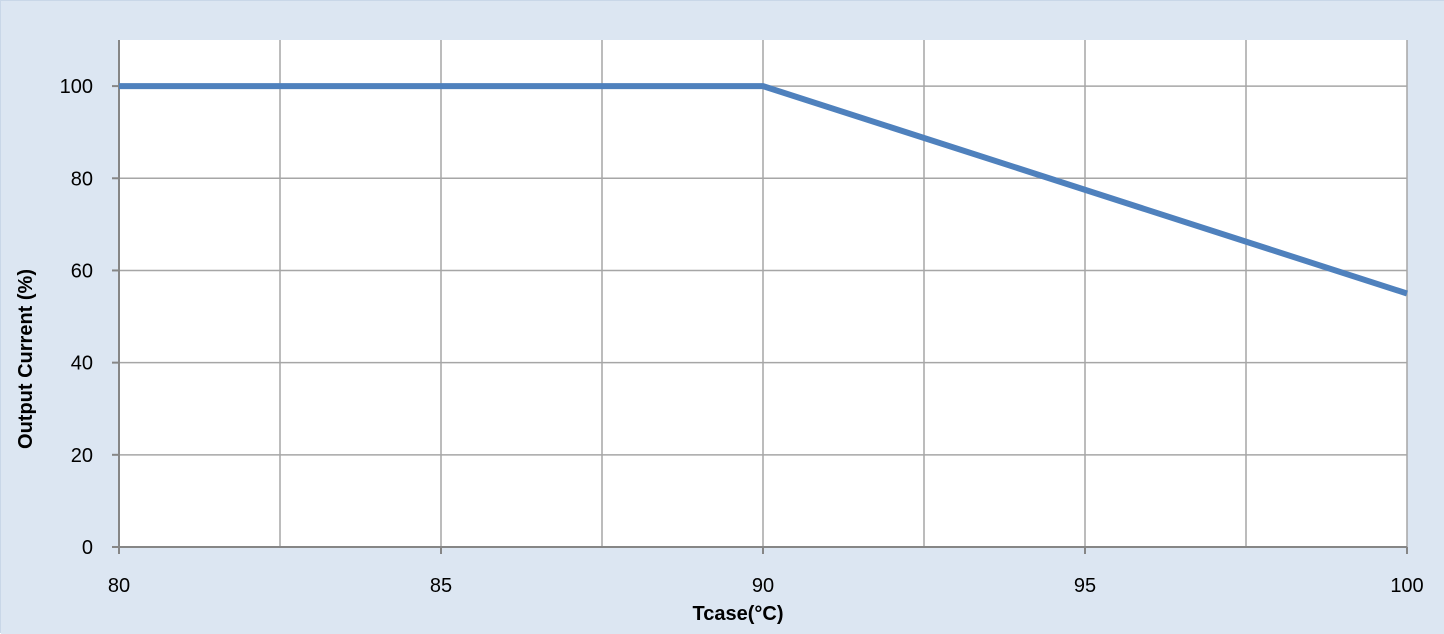  Describe the element at coordinates (82, 271) in the screenshot. I see `y-tick-label: 60` at that location.